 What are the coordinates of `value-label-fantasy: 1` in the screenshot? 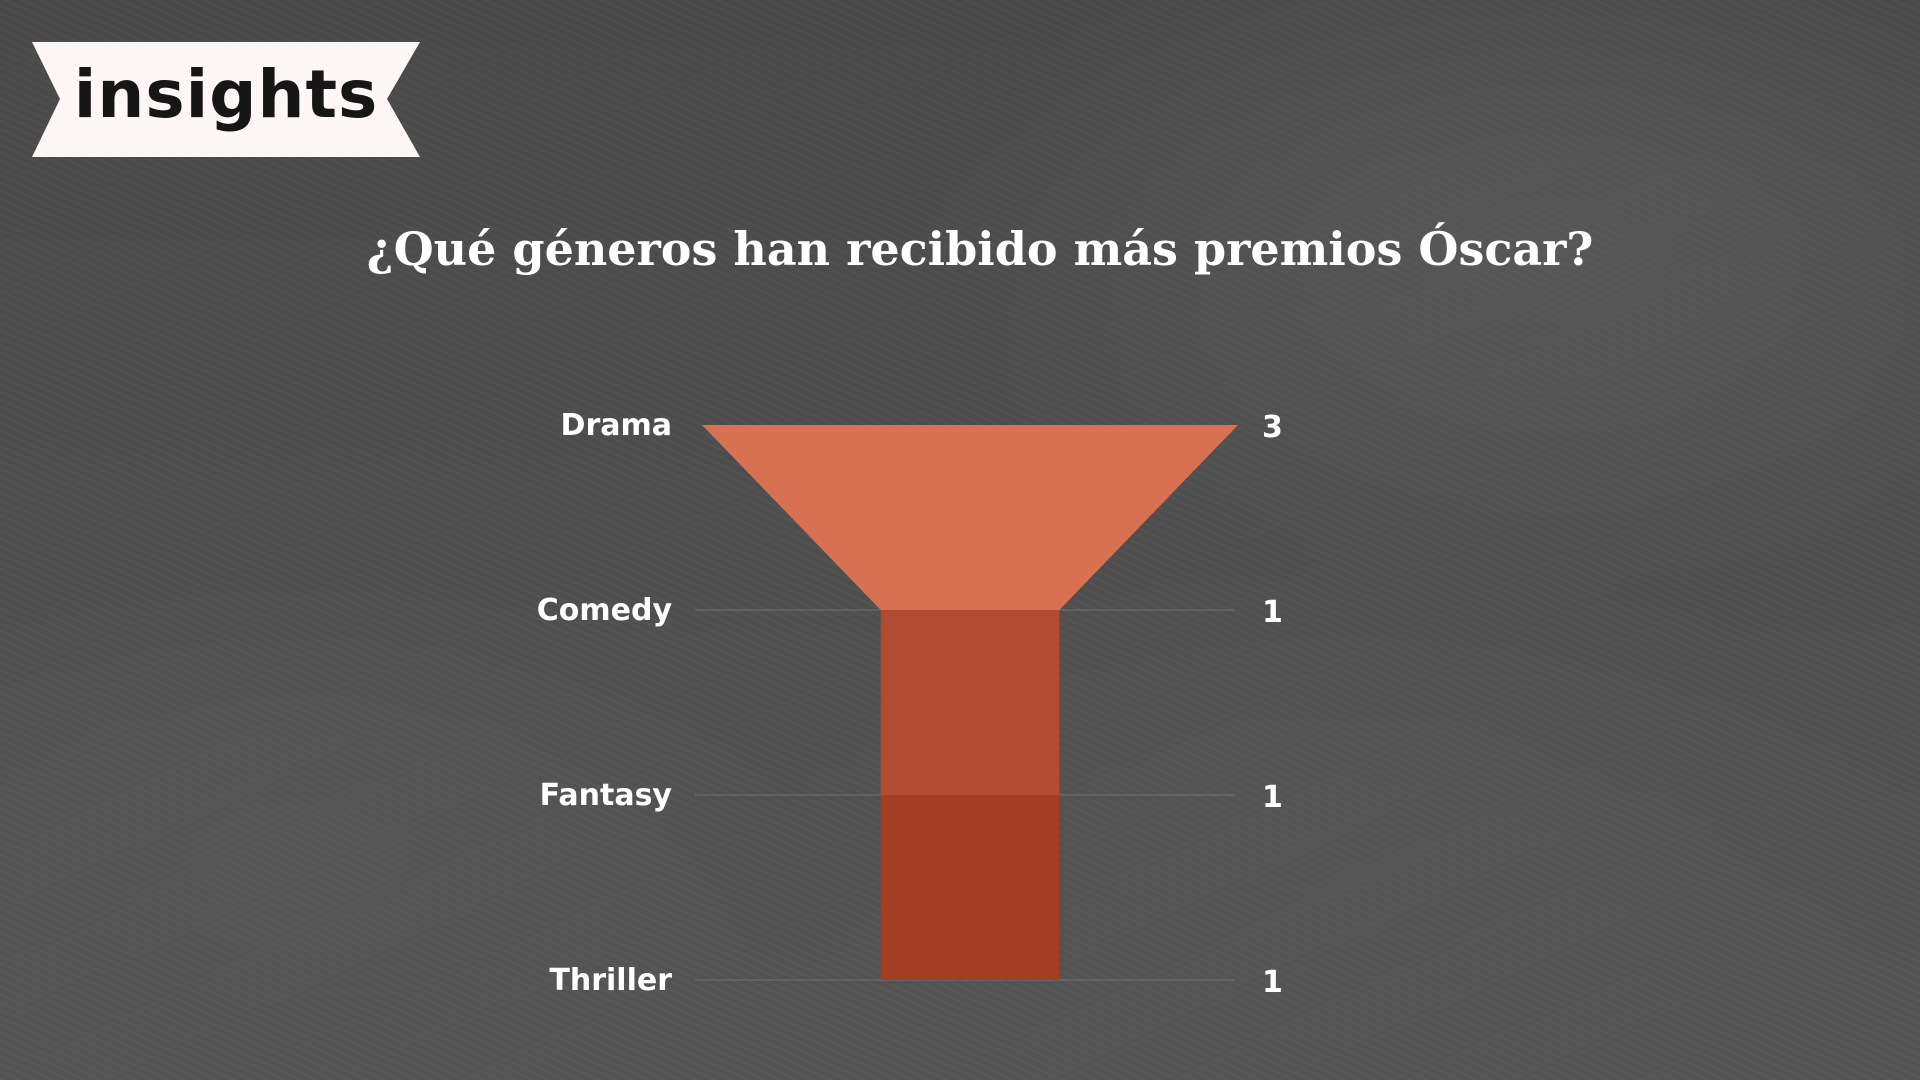 It's located at (1272, 797).